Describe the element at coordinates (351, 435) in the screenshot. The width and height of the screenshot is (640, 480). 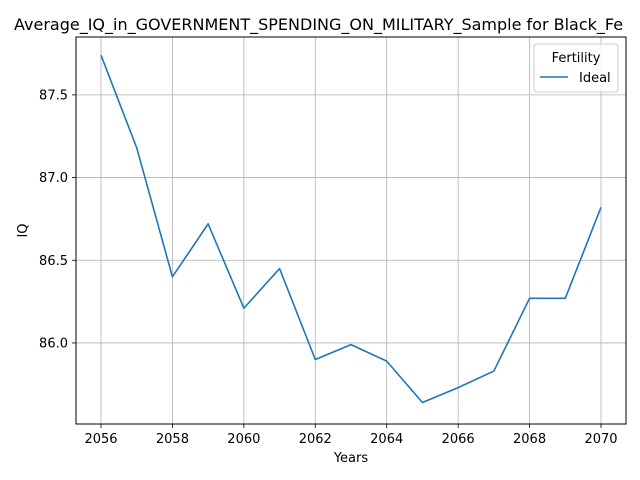
I see `x-axis-ticks: 2056 2058 2060 2062 2064 2066 2068 2070` at that location.